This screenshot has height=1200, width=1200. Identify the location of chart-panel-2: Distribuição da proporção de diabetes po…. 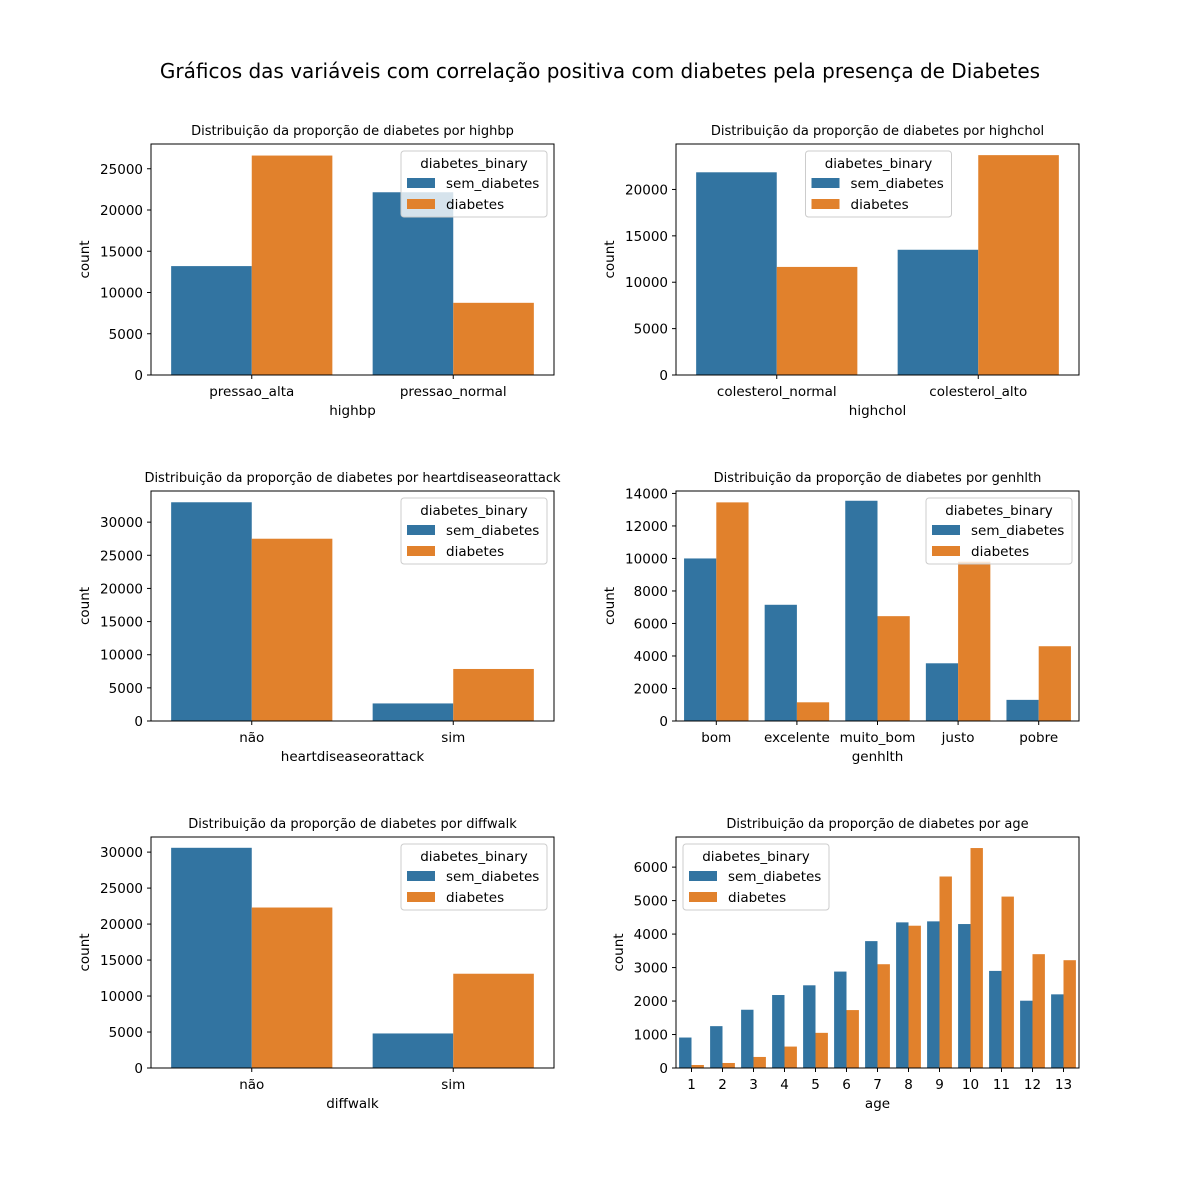
(319, 618).